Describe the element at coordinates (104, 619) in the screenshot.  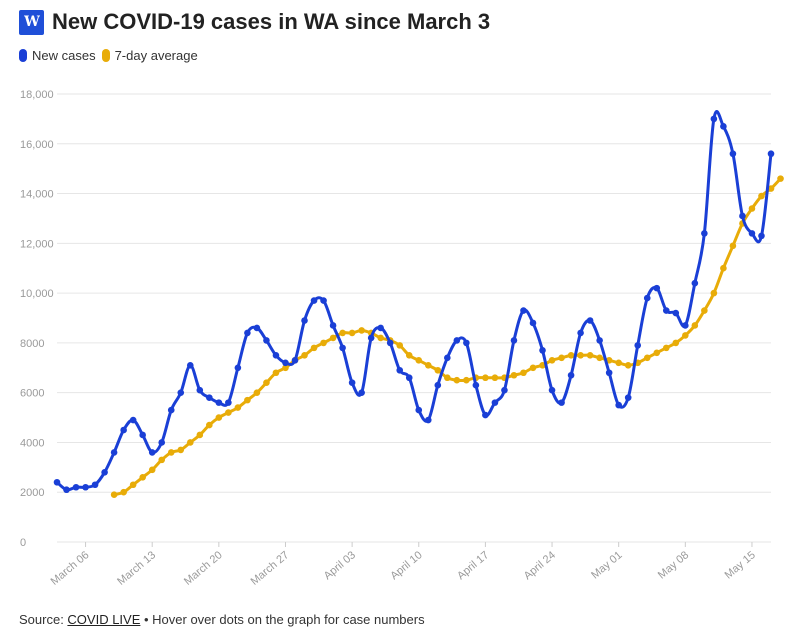
I see `source-link-covid-live: COVID LIVE` at that location.